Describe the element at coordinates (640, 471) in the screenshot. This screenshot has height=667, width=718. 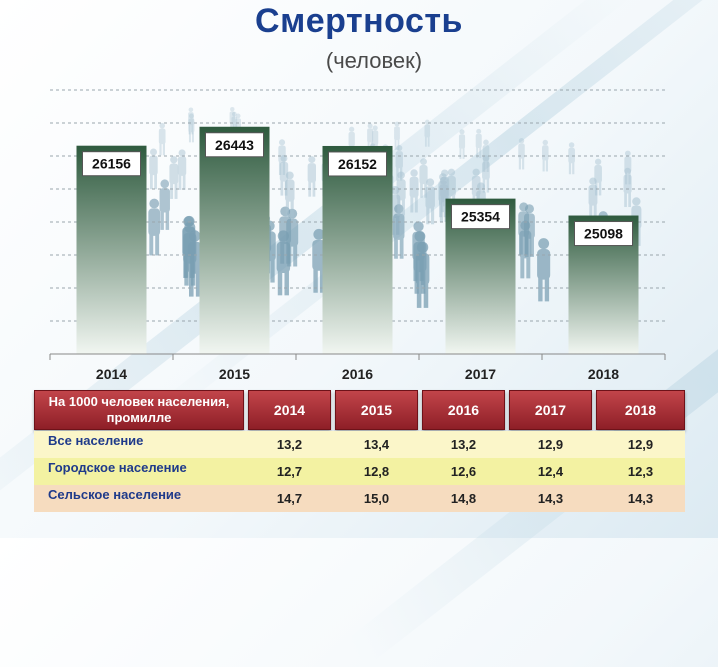
I see `table-cell: 12,3` at that location.